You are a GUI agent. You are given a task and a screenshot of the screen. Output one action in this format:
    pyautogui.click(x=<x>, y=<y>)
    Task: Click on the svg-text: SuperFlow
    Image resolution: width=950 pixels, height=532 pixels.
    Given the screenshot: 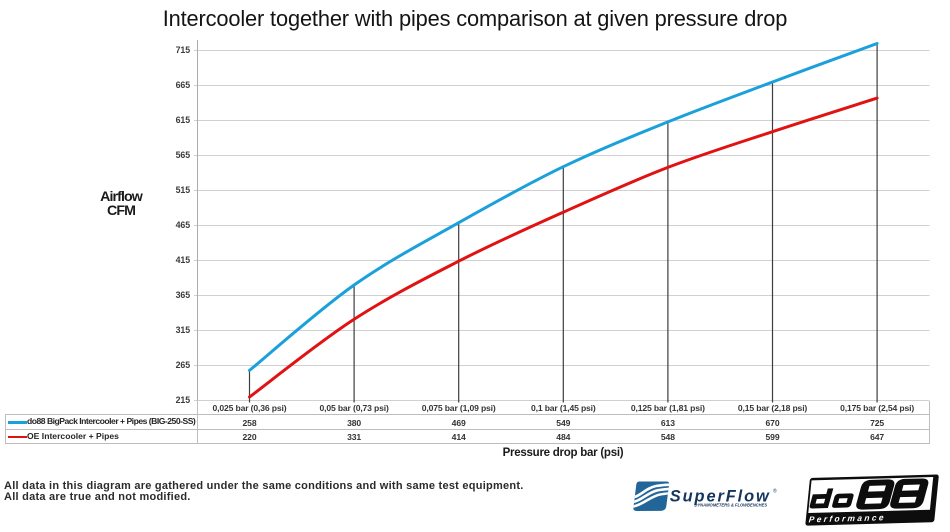 What is the action you would take?
    pyautogui.click(x=720, y=497)
    